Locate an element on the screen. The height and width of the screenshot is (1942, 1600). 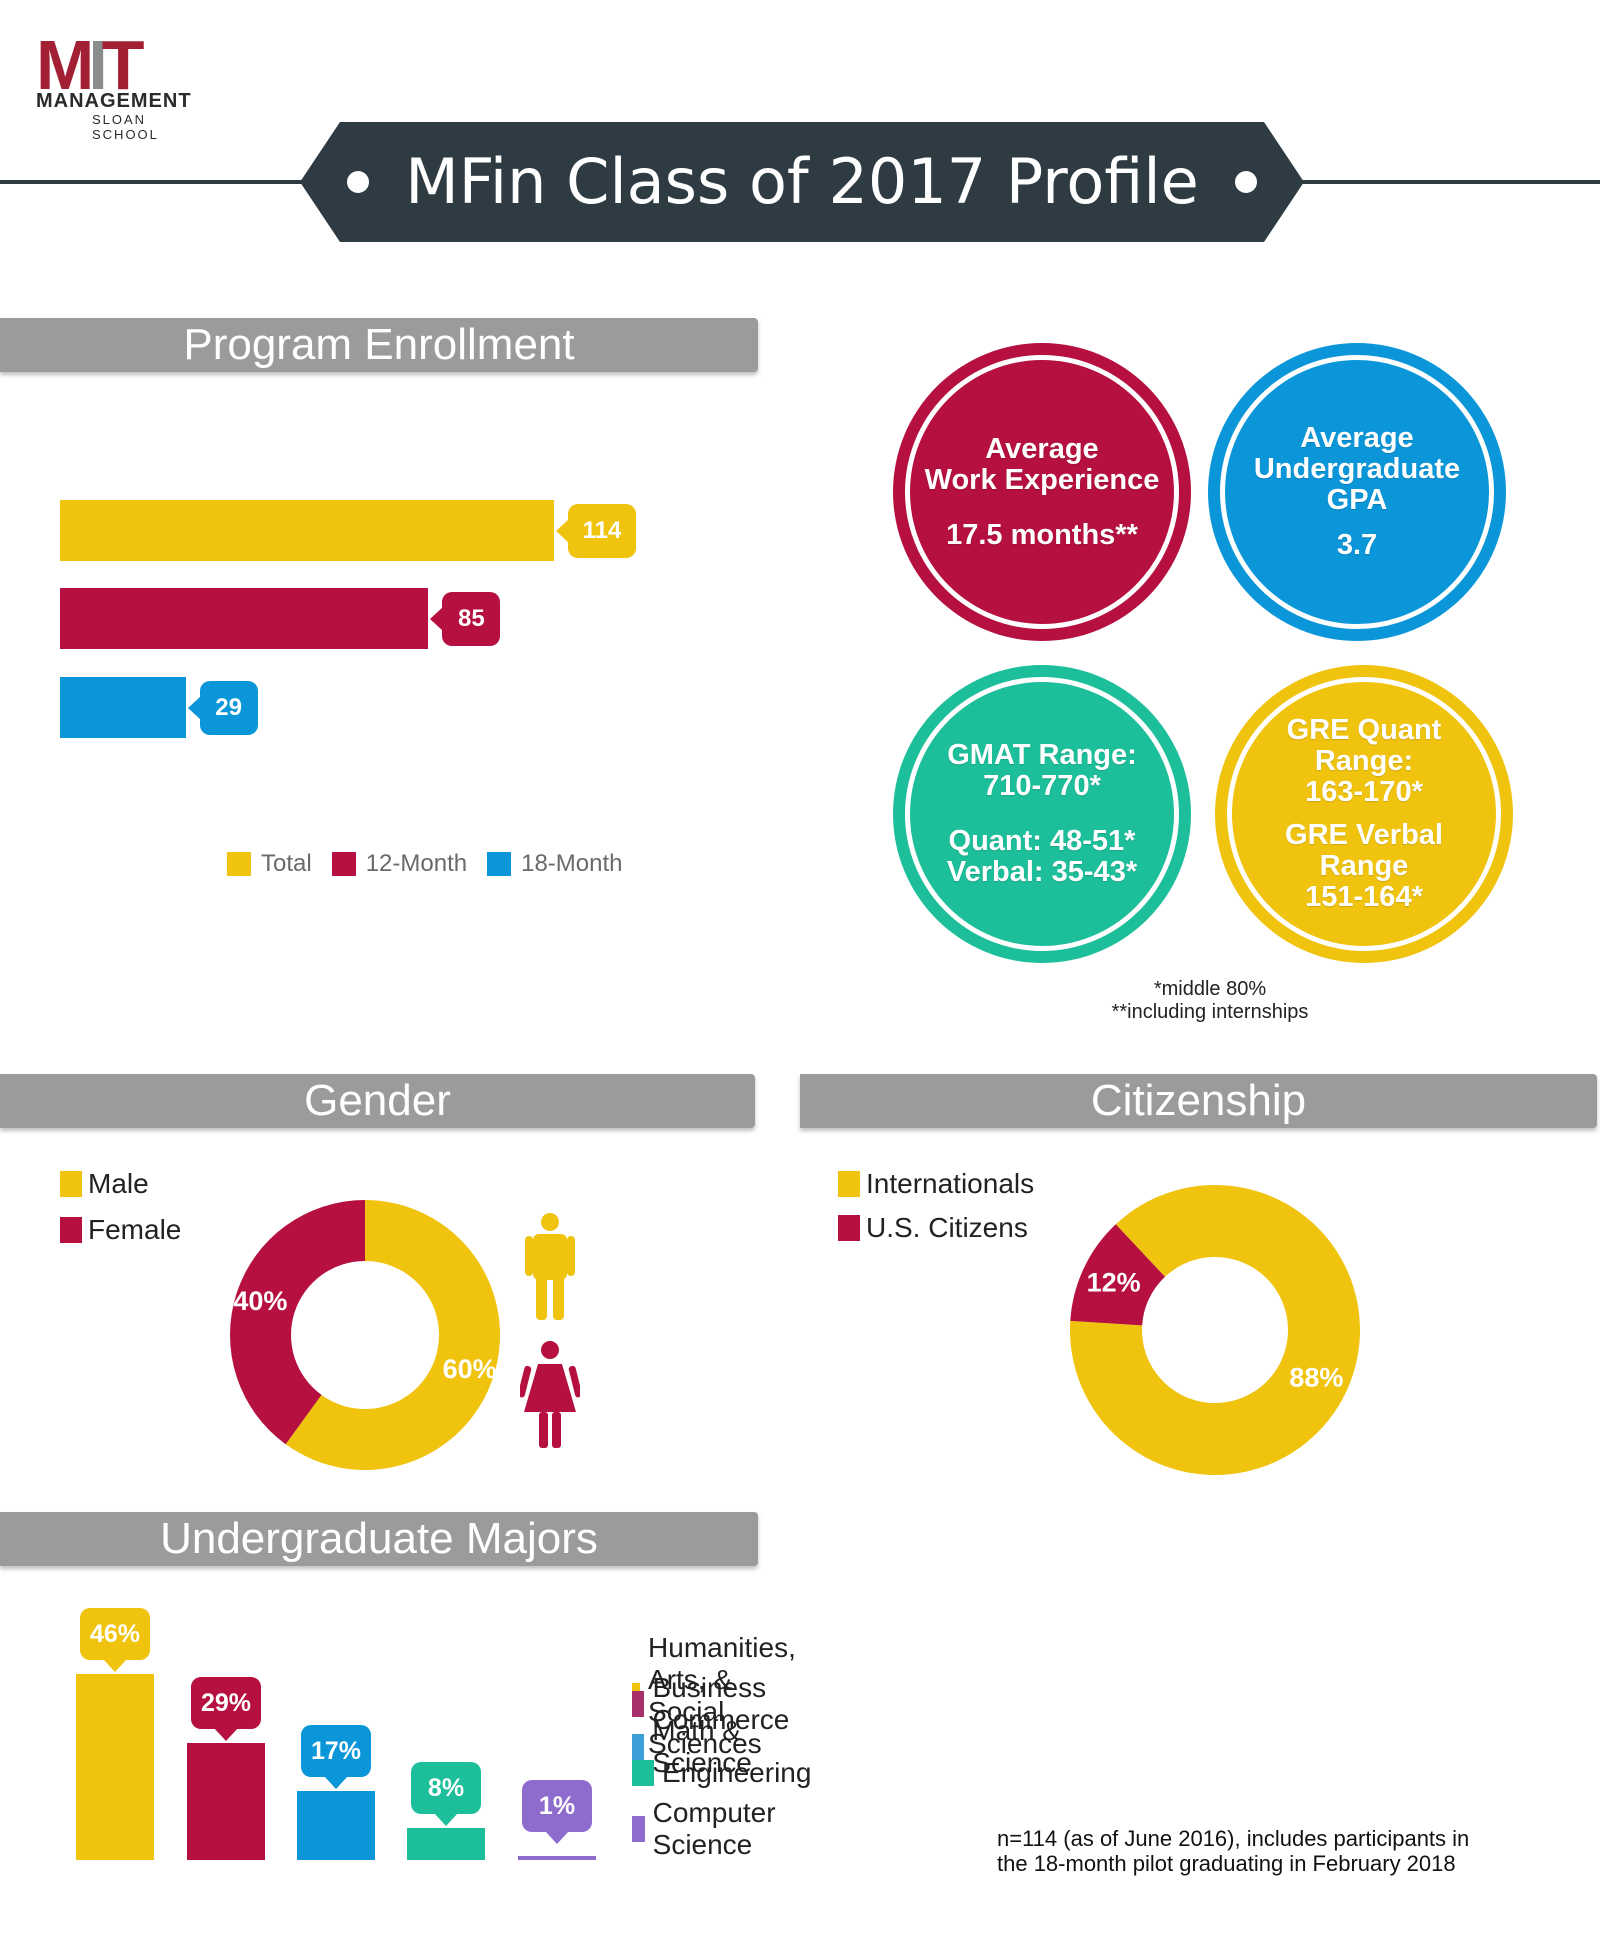
stat-gpa-title: Average Undergraduate GPA is located at coordinates (1357, 469).